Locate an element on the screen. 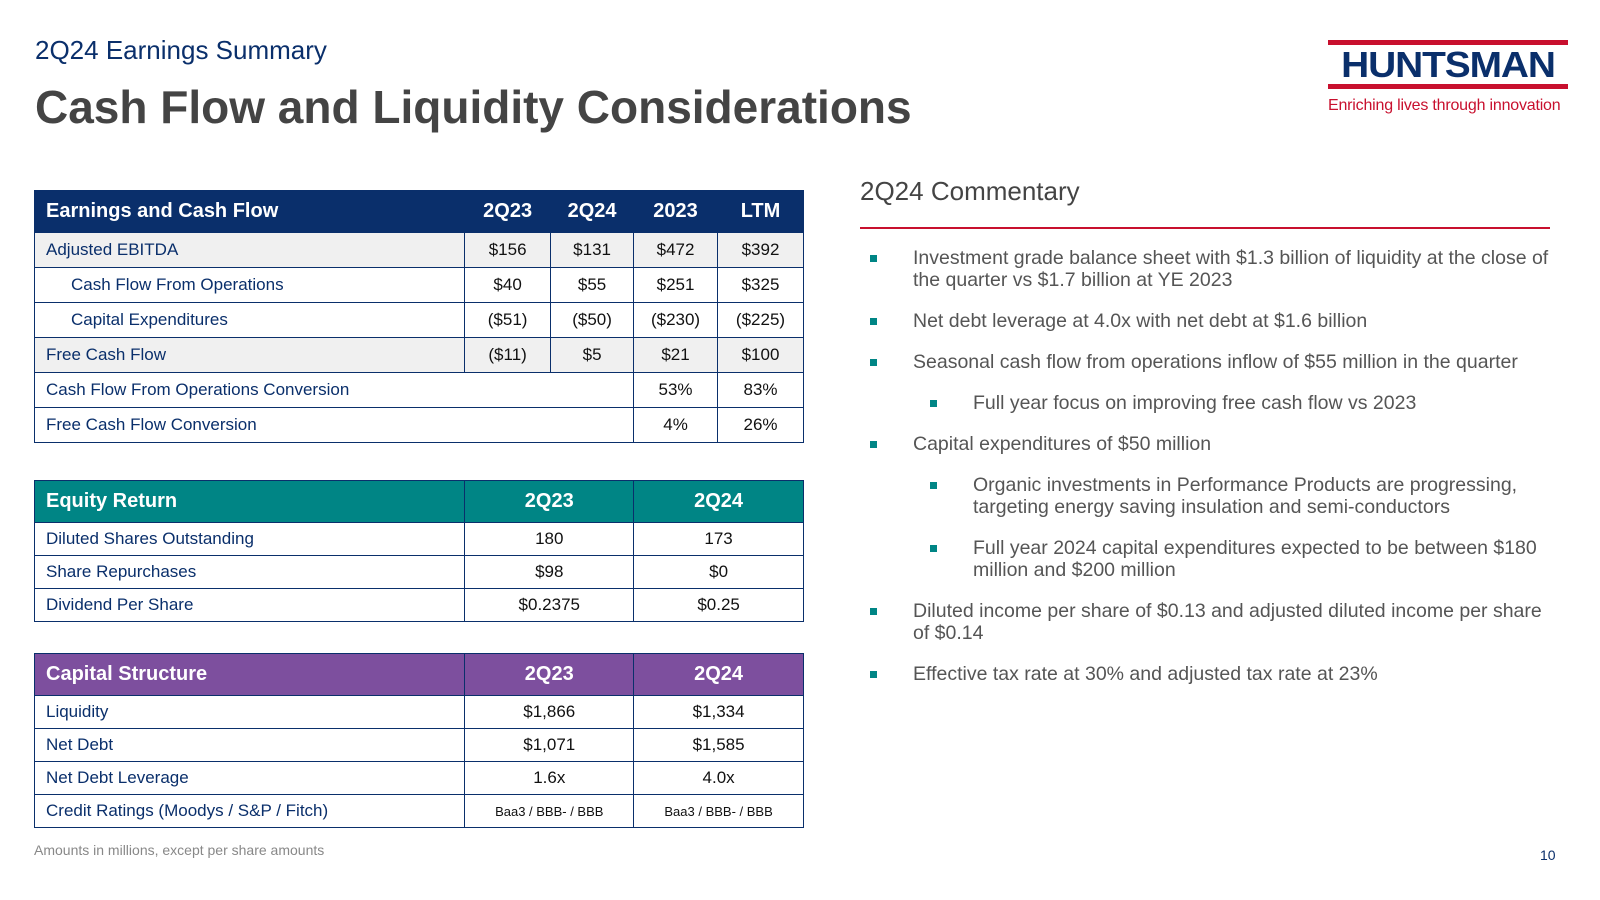  table-cell: $156 is located at coordinates (508, 250).